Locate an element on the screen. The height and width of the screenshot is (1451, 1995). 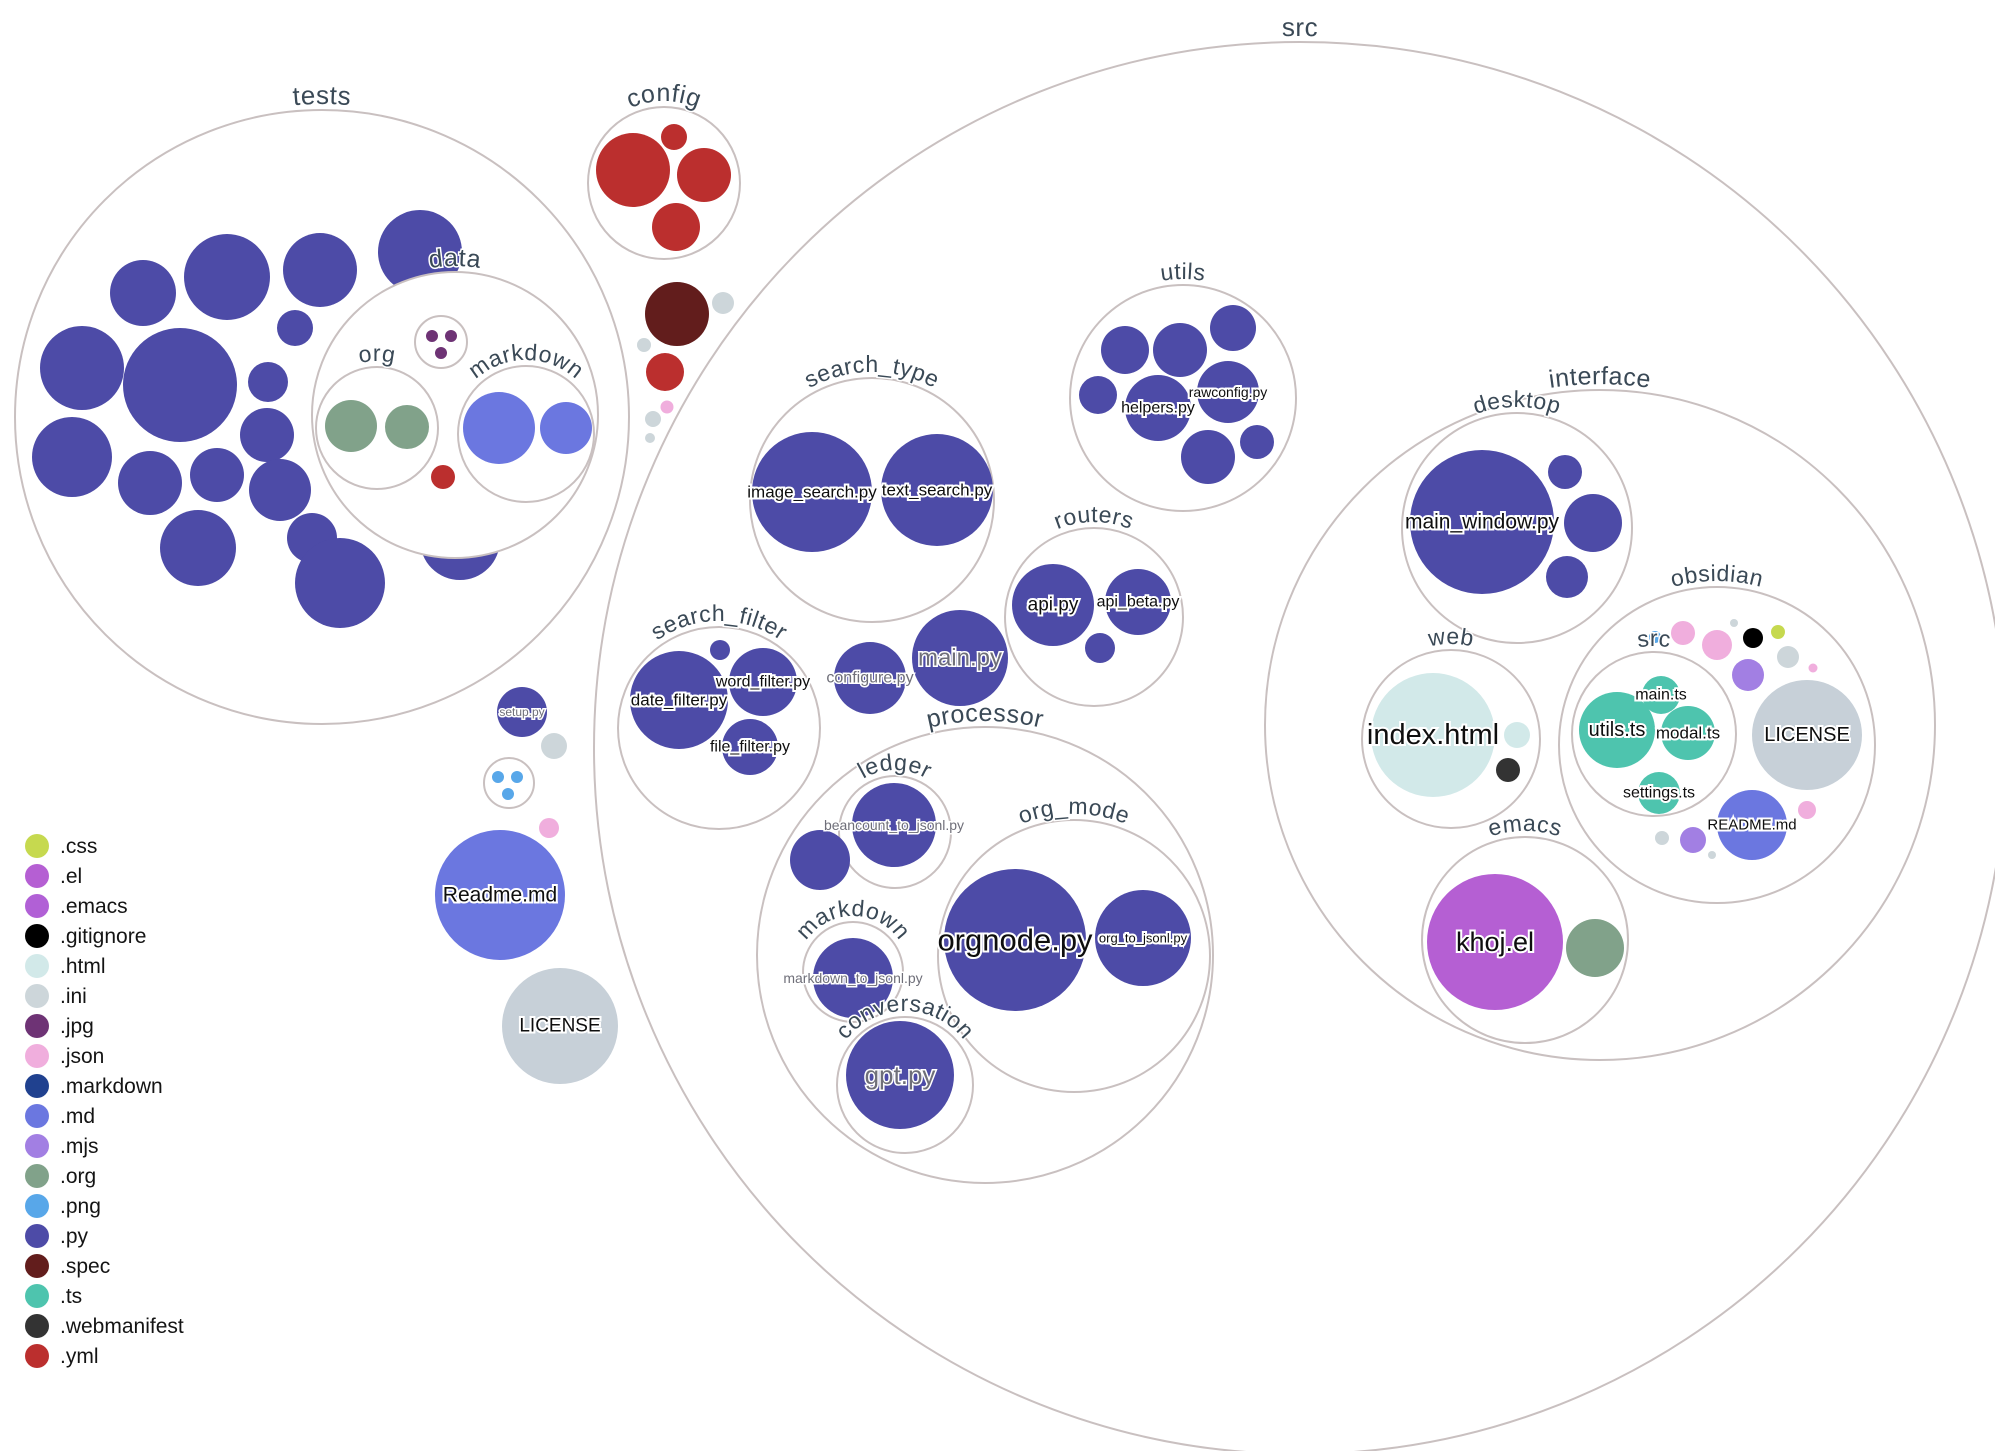
file-circle-license is located at coordinates (1807, 735).